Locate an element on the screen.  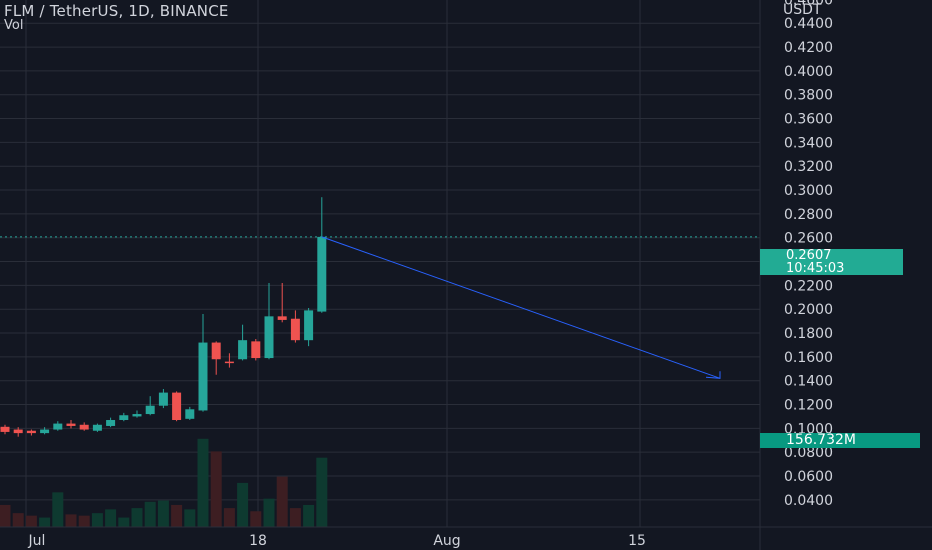
last-price-value: 0.2607 is located at coordinates (809, 255).